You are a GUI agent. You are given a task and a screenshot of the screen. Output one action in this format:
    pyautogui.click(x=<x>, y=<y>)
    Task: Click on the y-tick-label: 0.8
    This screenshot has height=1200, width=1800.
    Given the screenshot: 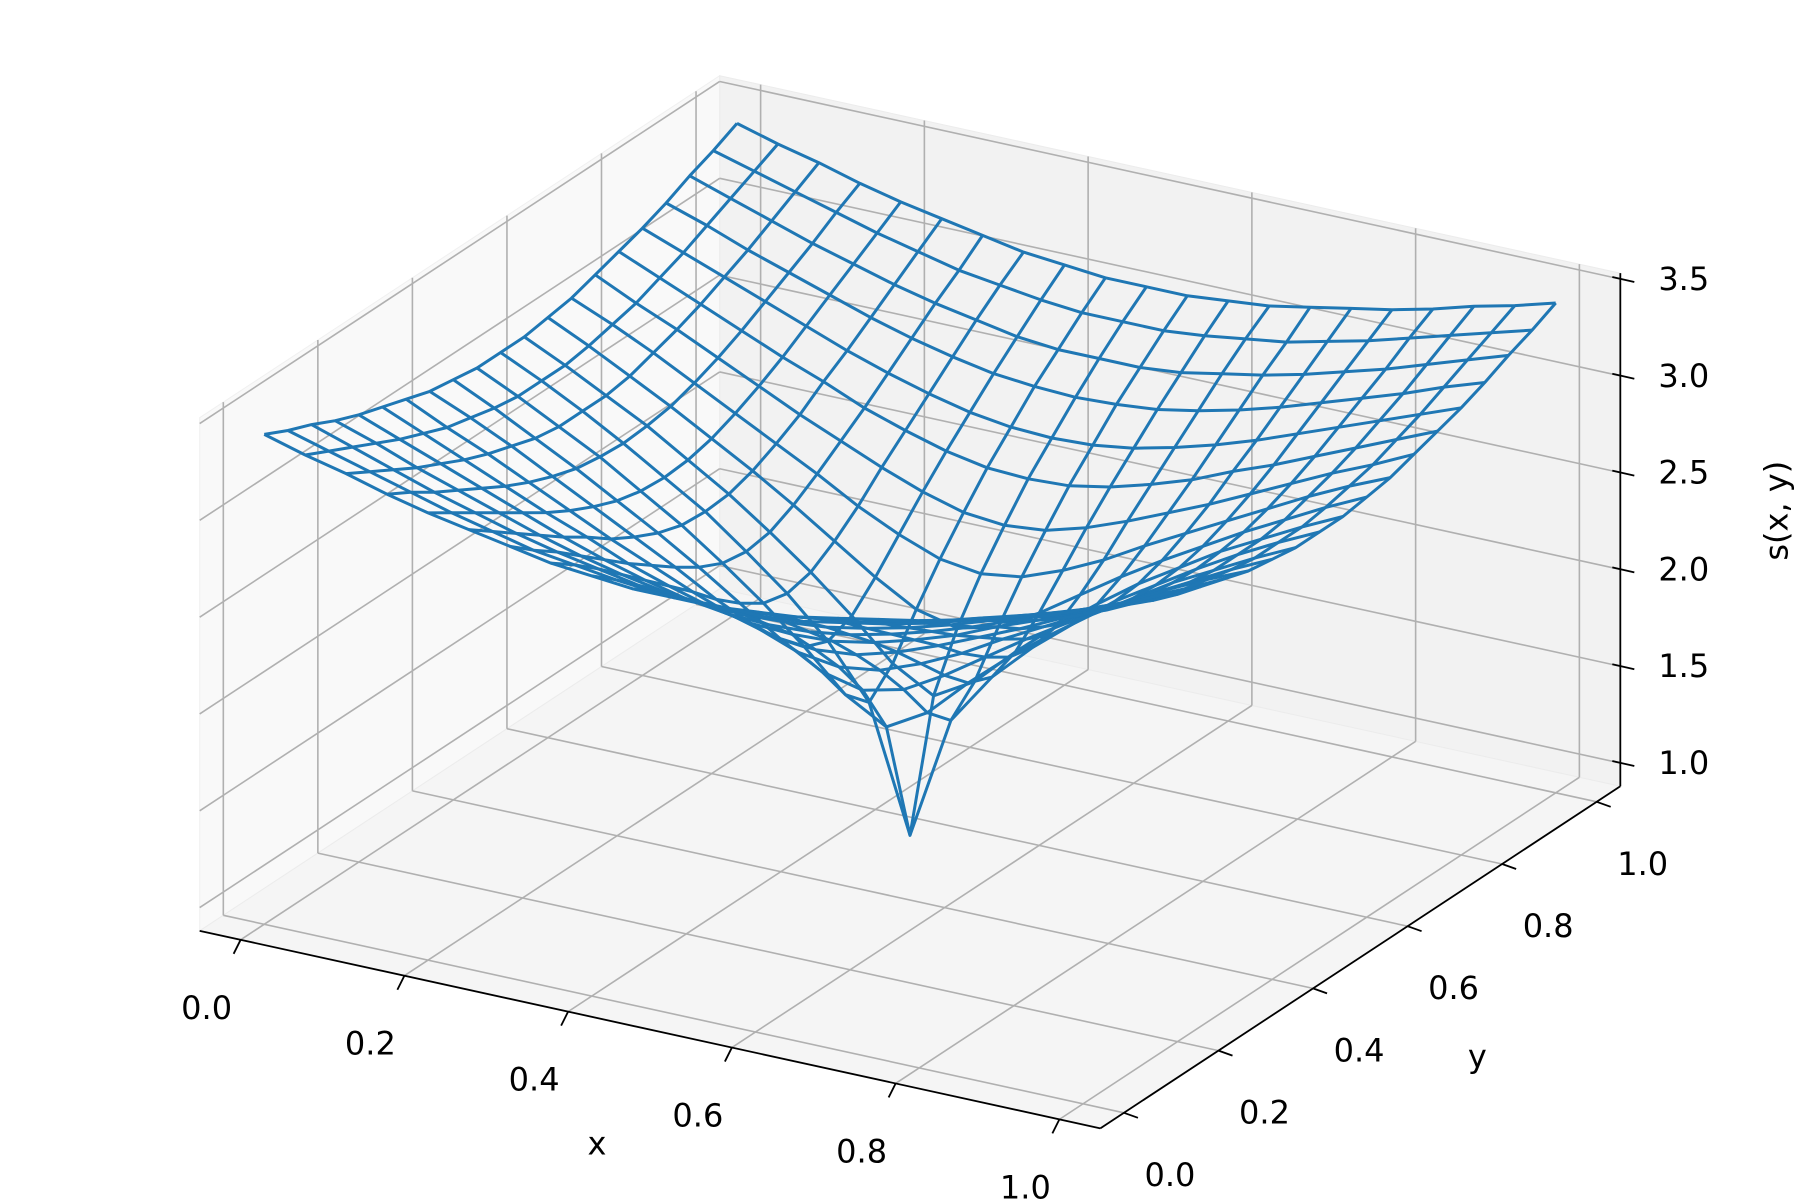 What is the action you would take?
    pyautogui.click(x=1548, y=926)
    